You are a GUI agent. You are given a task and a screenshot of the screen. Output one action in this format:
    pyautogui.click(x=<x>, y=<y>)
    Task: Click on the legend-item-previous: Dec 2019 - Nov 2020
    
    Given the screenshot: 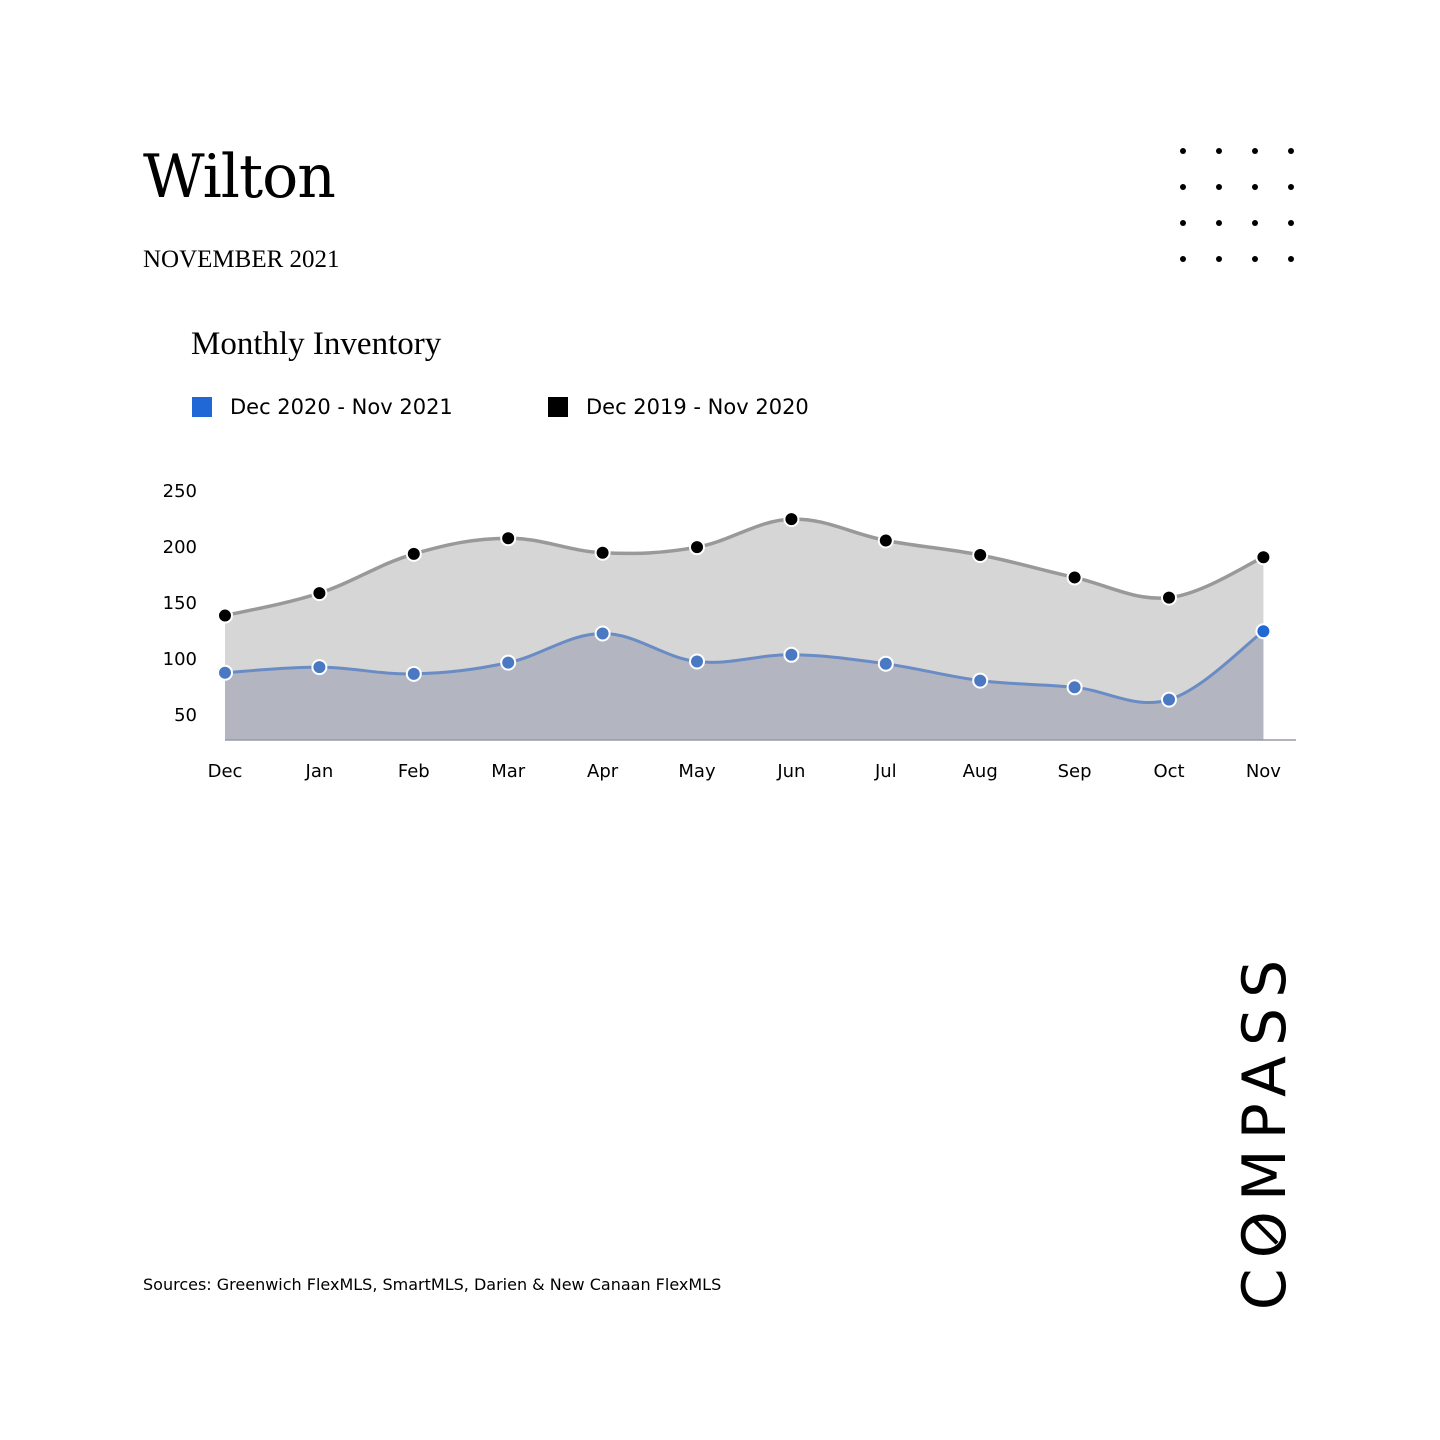 What is the action you would take?
    pyautogui.click(x=678, y=407)
    